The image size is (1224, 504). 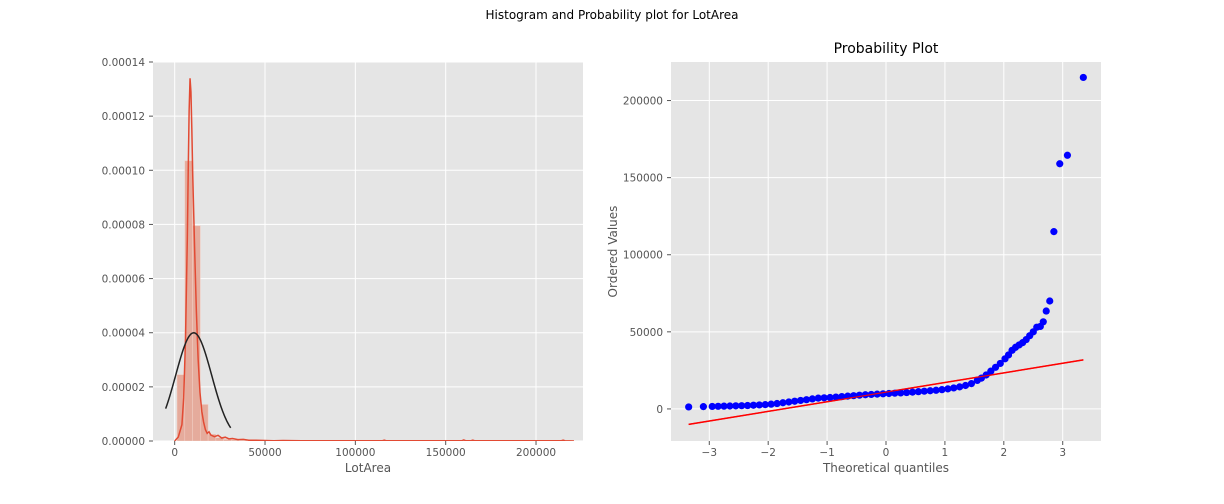 What do you see at coordinates (659, 410) in the screenshot?
I see `y-tick-label: 0` at bounding box center [659, 410].